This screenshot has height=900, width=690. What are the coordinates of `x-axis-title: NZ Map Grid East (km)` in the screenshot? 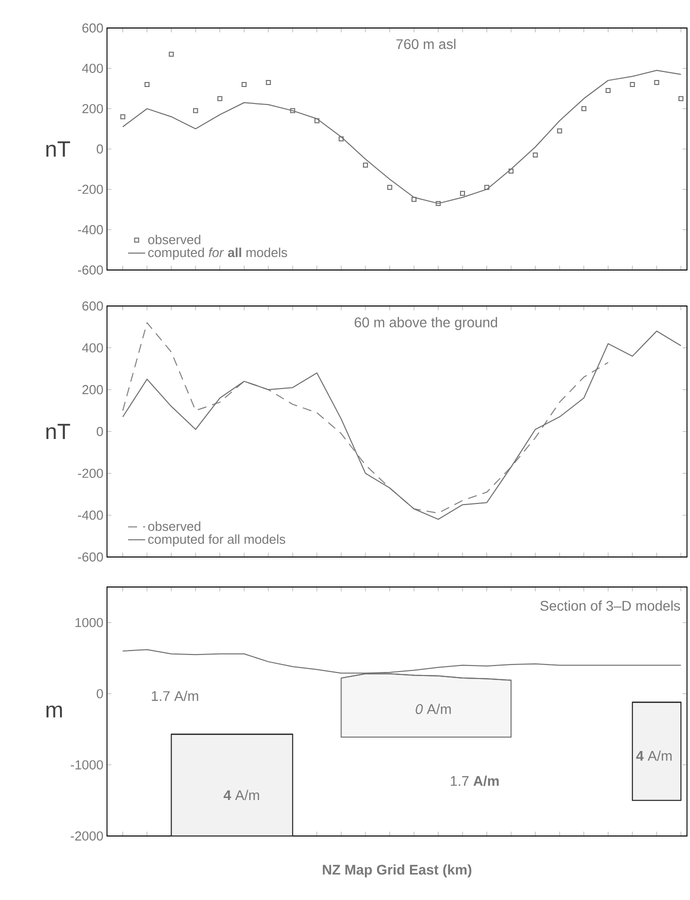 It's located at (397, 871).